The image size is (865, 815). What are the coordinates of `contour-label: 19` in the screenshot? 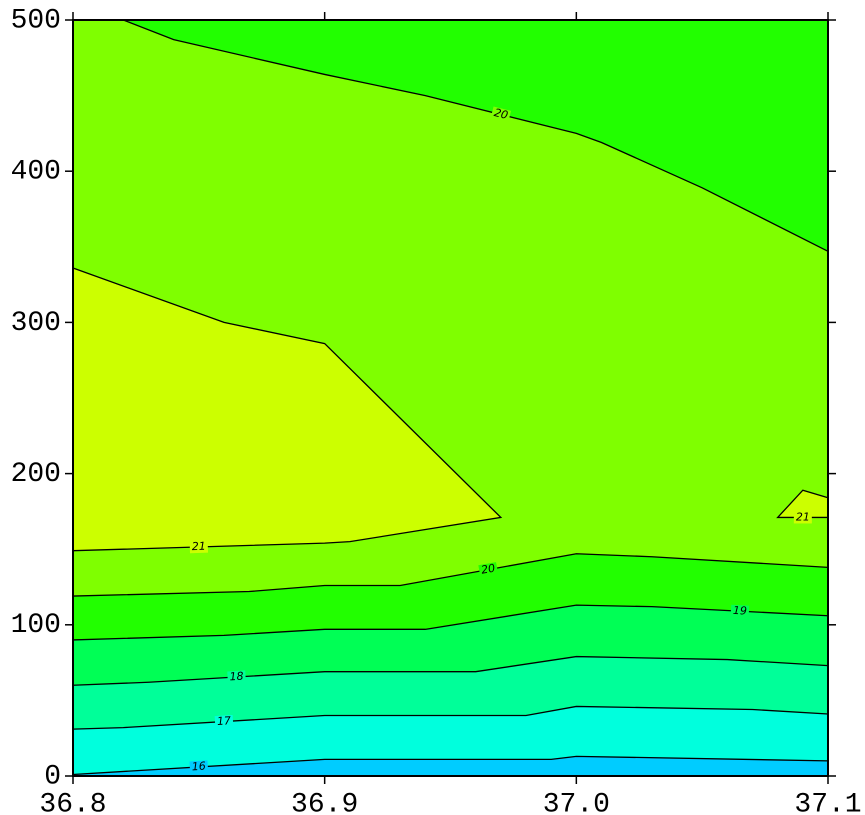 It's located at (740, 611).